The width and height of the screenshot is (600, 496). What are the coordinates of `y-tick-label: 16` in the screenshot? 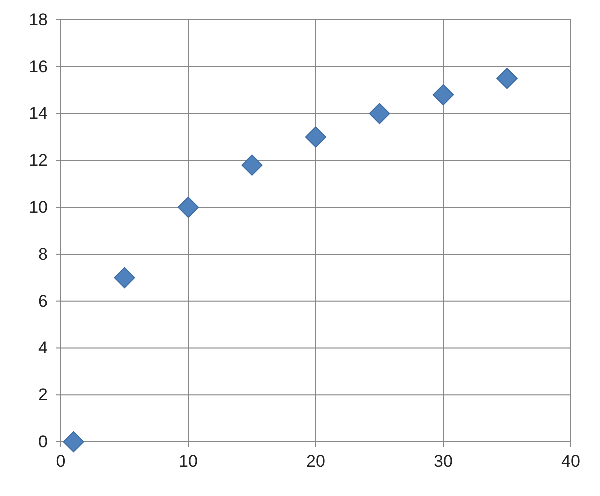 It's located at (38, 66).